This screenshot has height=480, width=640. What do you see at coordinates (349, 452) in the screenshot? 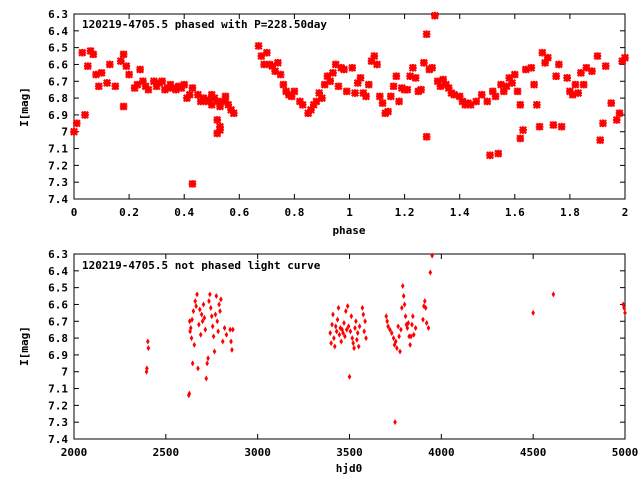
I see `unphased-x-tick-label: 3500` at bounding box center [349, 452].